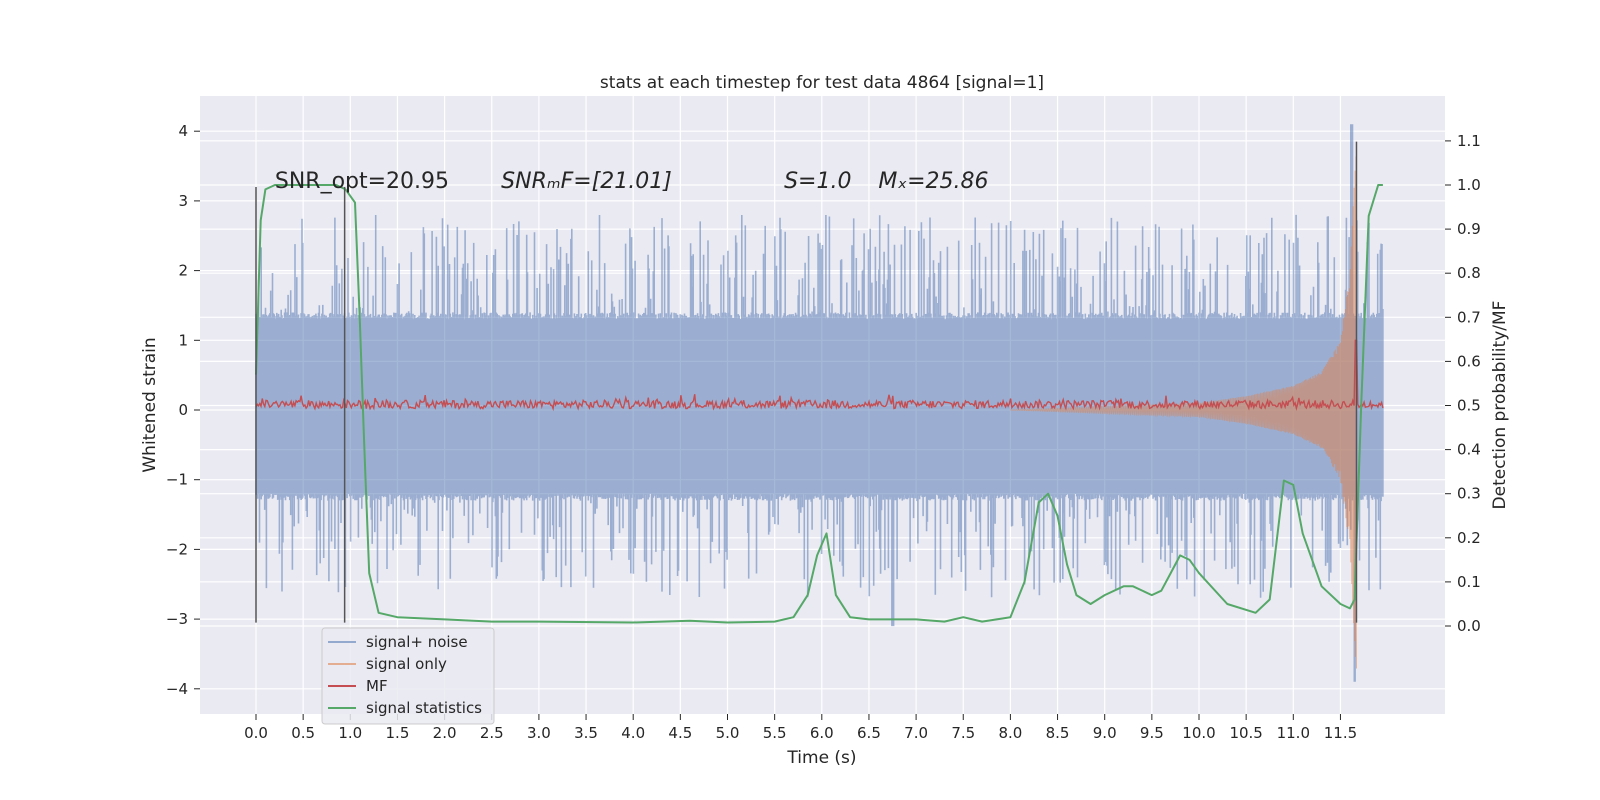 The image size is (1600, 800). I want to click on y-tick-label: 4, so click(183, 131).